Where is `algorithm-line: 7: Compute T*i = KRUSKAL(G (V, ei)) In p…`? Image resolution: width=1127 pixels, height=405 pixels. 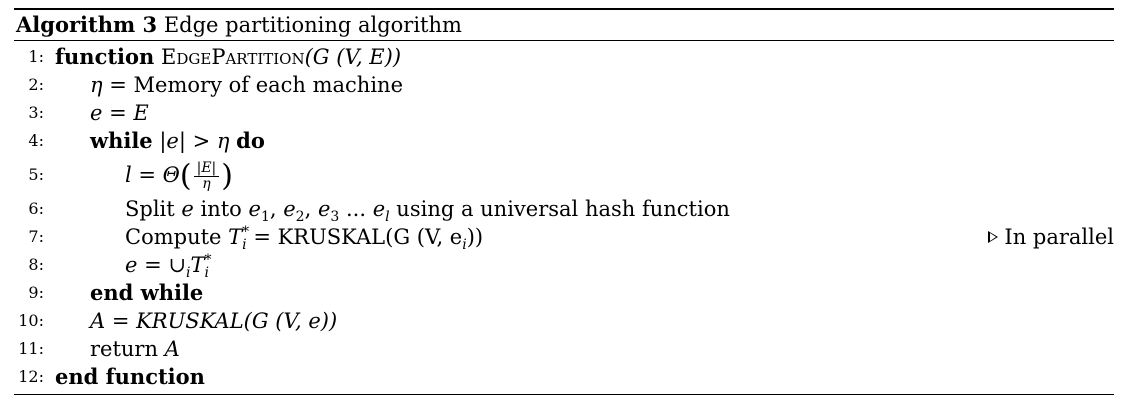 algorithm-line: 7: Compute T*i = KRUSKAL(G (V, ei)) In p… is located at coordinates (564, 238).